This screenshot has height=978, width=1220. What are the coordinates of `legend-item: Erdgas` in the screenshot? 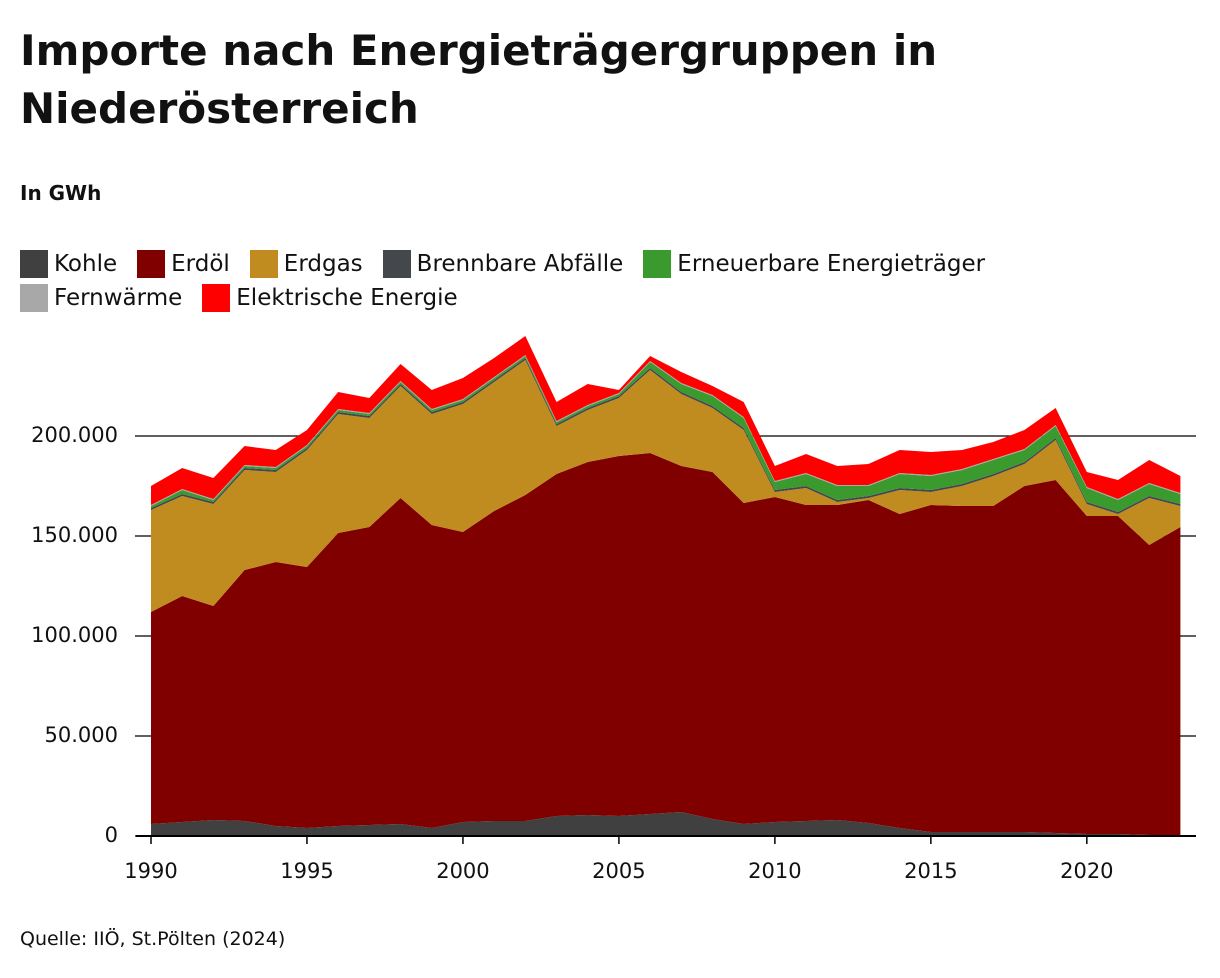 It's located at (306, 264).